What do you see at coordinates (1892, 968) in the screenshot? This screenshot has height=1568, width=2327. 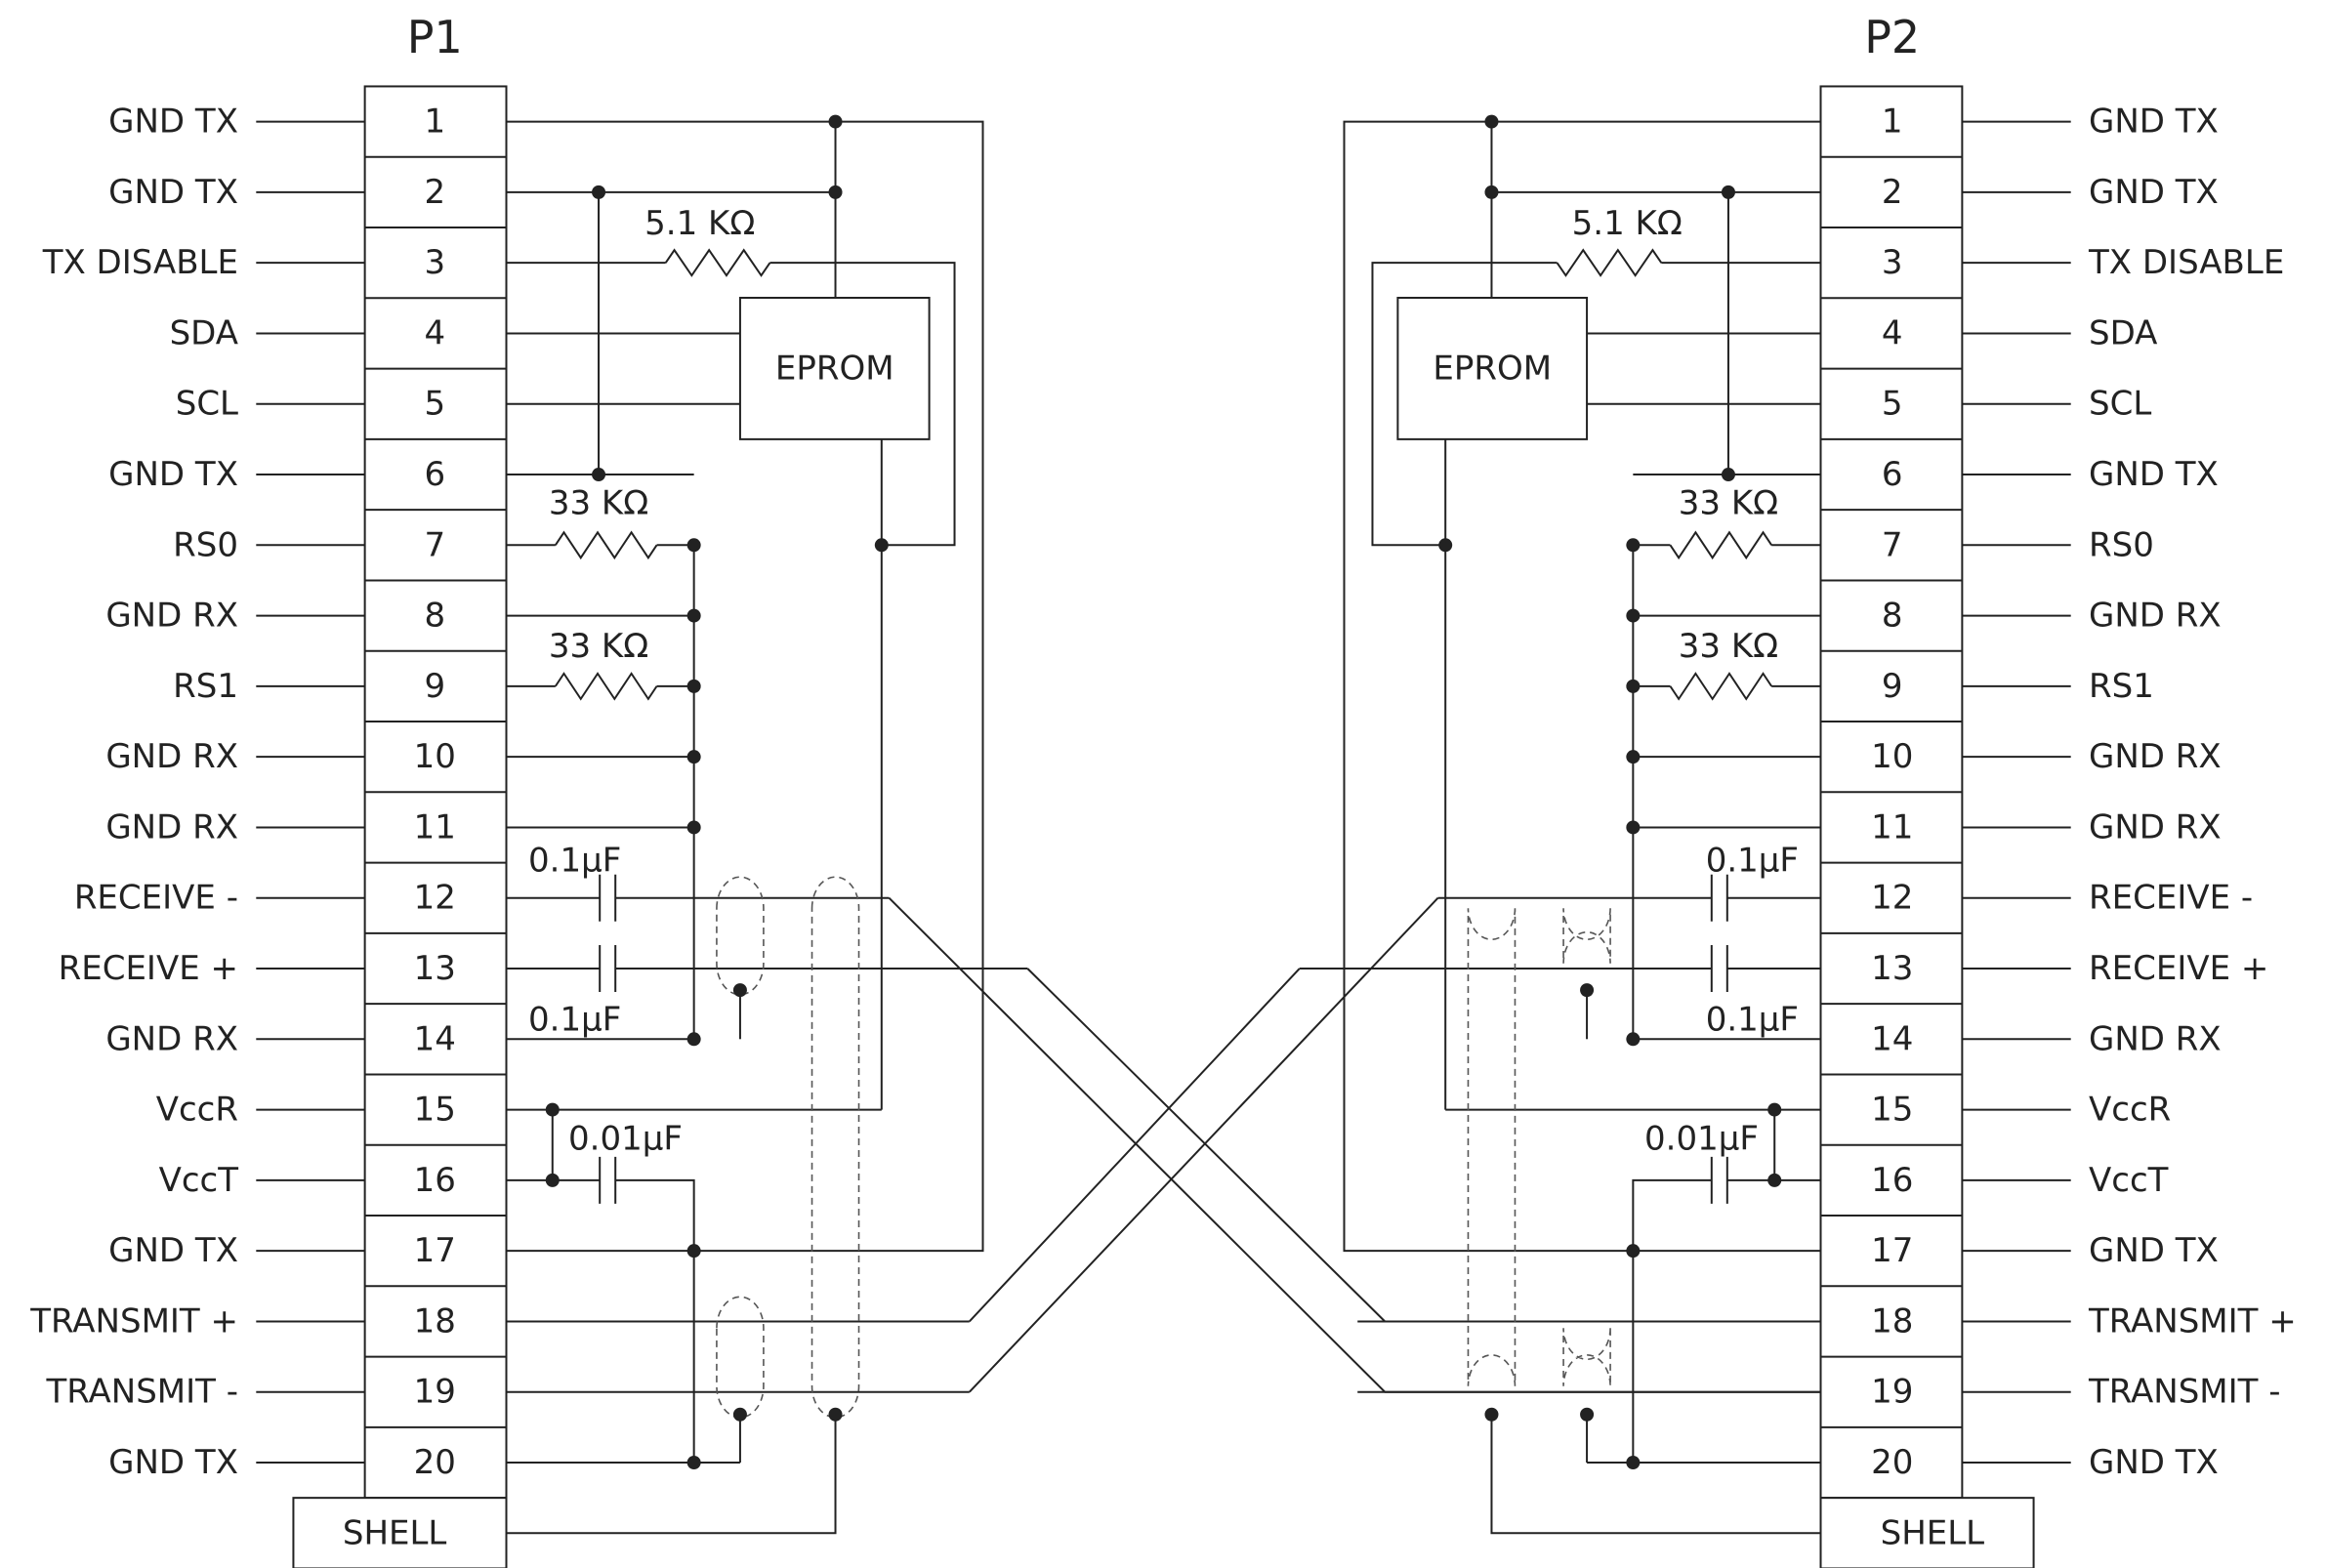 I see `p2-pin-number: 13` at bounding box center [1892, 968].